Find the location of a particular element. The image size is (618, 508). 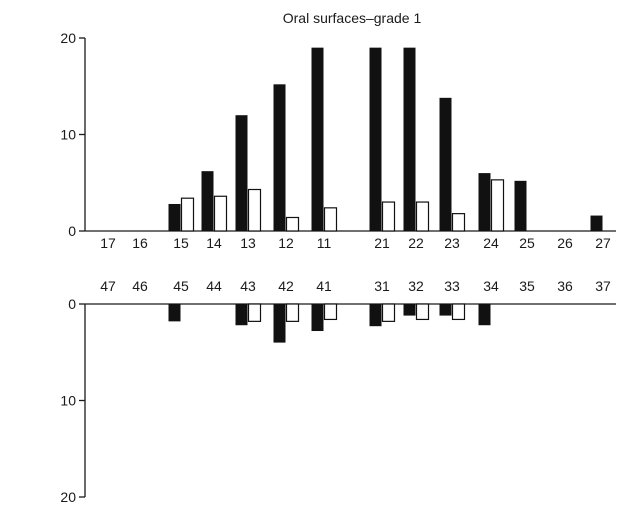

upper-bar-27-series1 is located at coordinates (596, 223).